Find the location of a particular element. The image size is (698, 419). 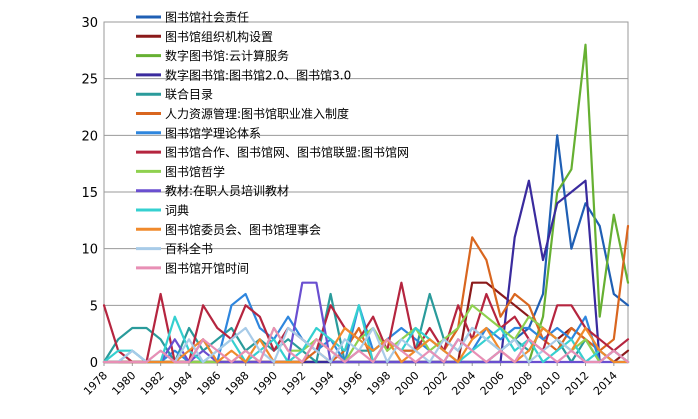

legend-label: 图书馆社会责任 is located at coordinates (207, 17).